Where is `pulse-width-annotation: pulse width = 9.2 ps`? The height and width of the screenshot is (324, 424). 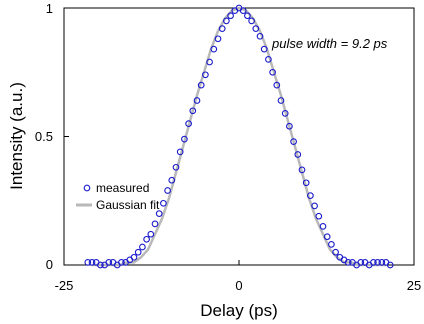 pulse-width-annotation: pulse width = 9.2 ps is located at coordinates (329, 43).